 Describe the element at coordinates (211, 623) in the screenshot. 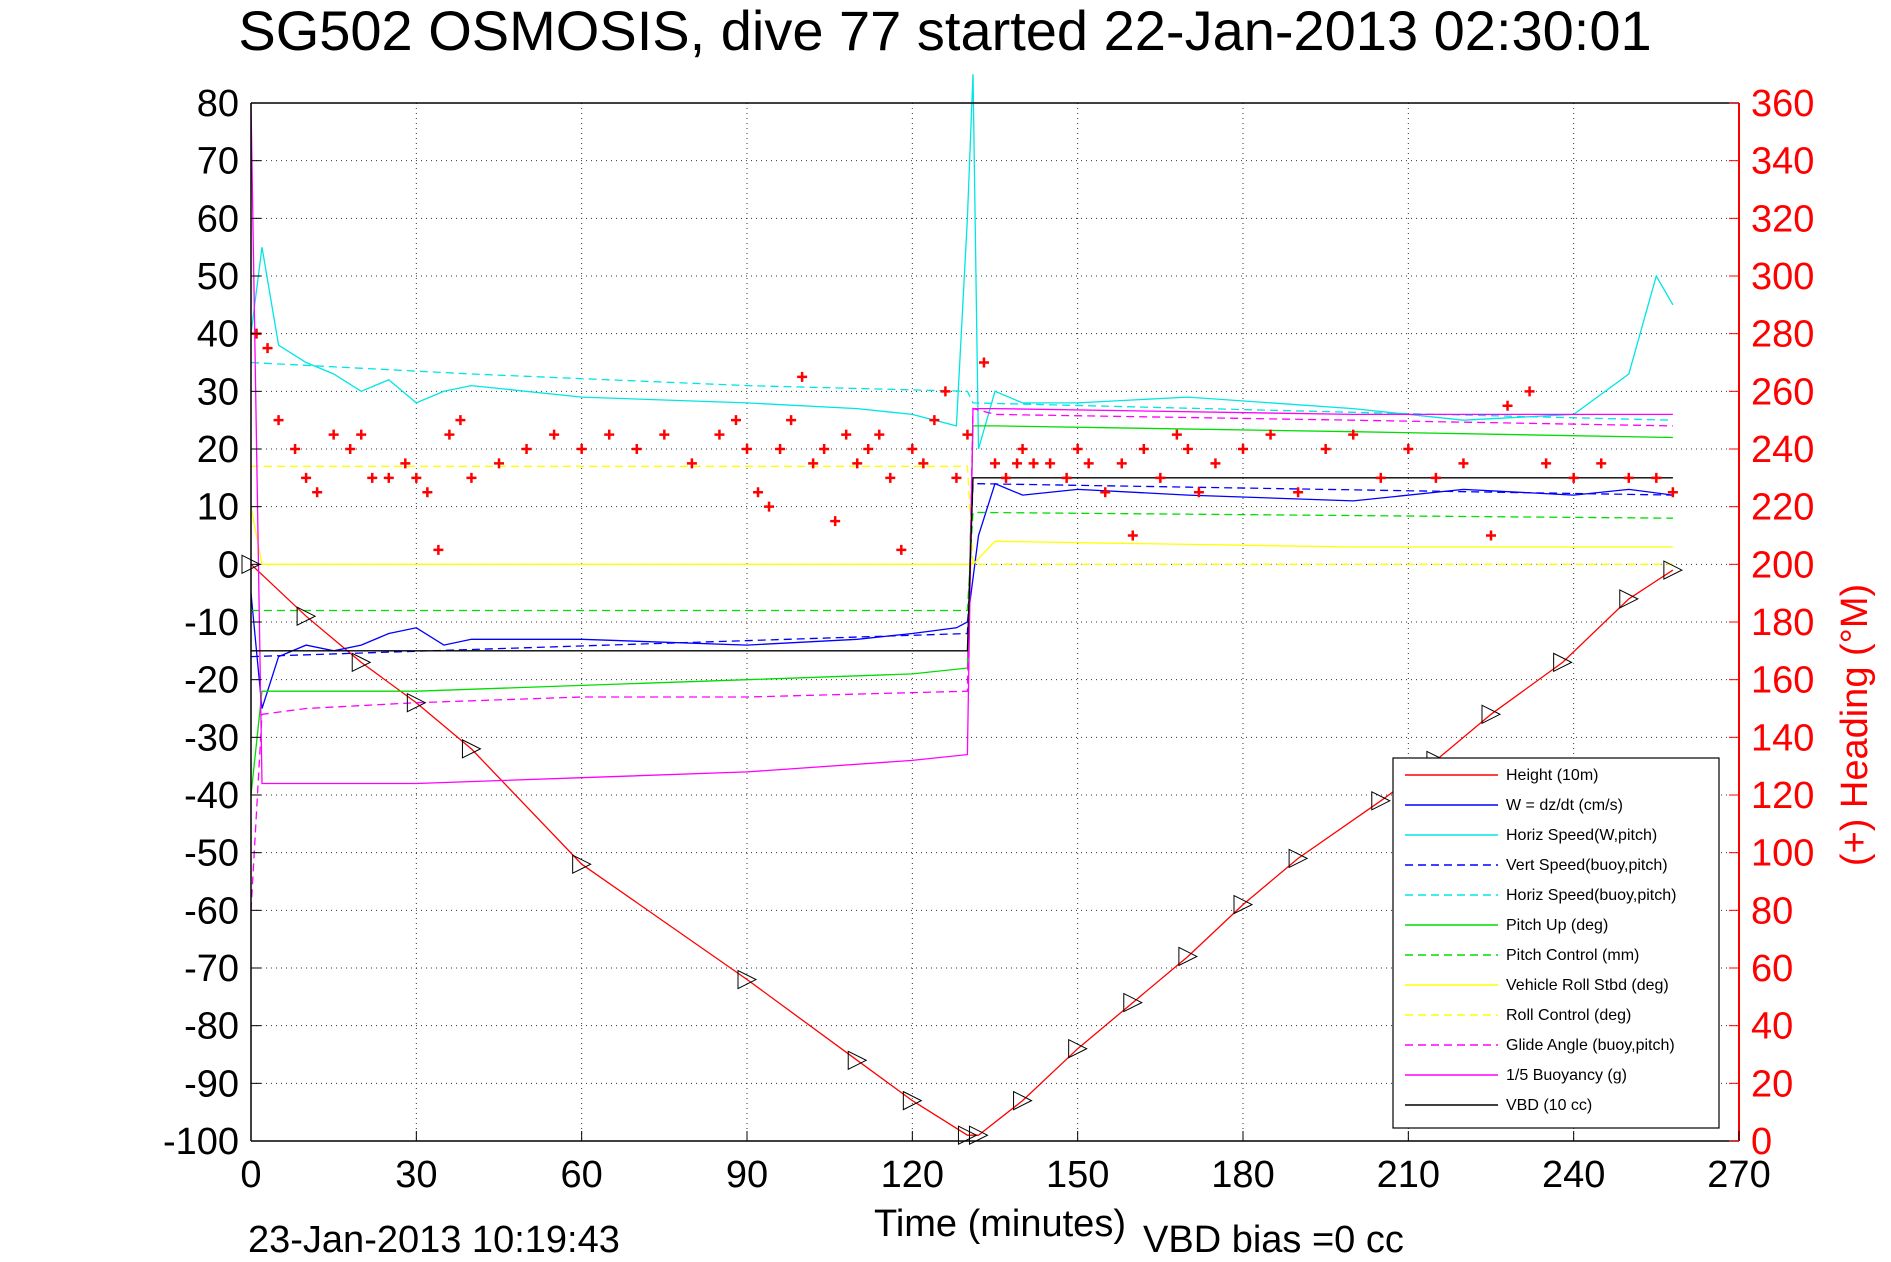

I see `y-tick-label: -10` at that location.